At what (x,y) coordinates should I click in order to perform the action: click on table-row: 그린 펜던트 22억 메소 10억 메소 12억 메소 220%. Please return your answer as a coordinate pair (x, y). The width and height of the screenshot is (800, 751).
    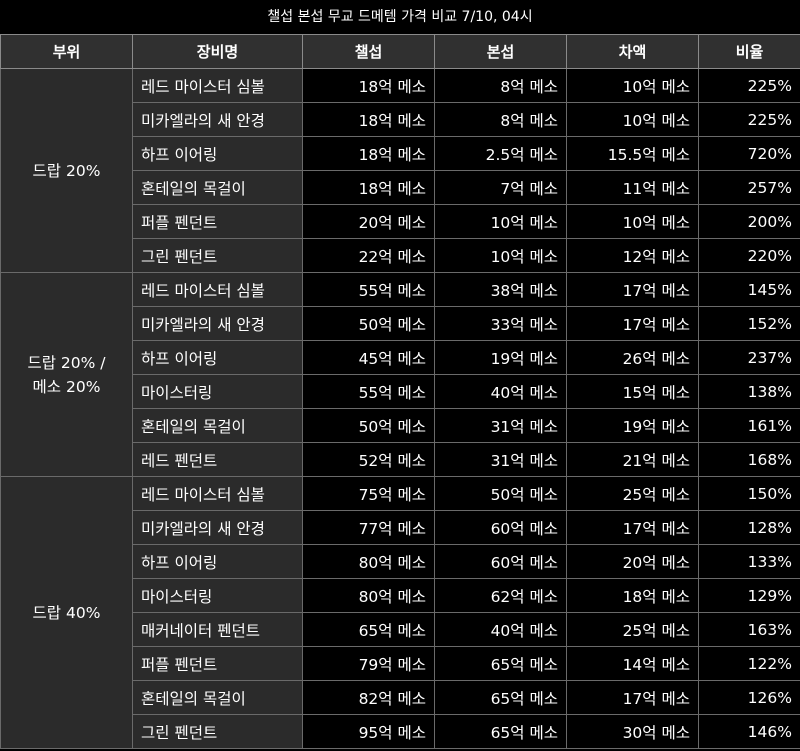
    Looking at the image, I should click on (400, 255).